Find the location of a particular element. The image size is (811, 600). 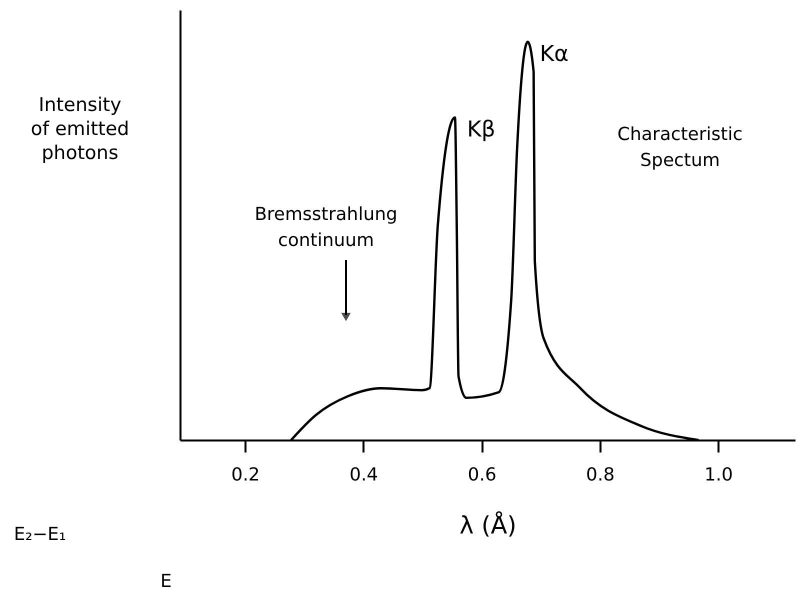

text: E₂−E₁ is located at coordinates (40, 534).